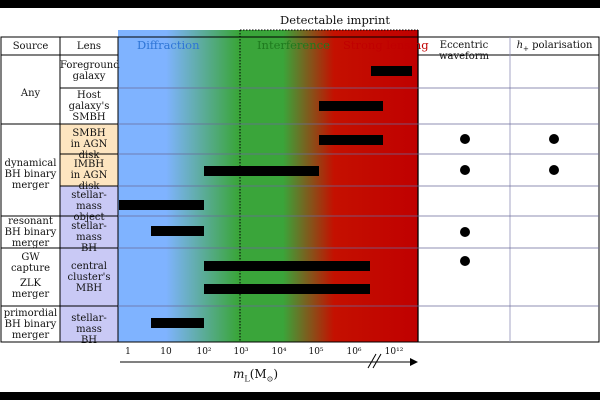  I want to click on range-bar-smbh-agn, so click(351, 140).